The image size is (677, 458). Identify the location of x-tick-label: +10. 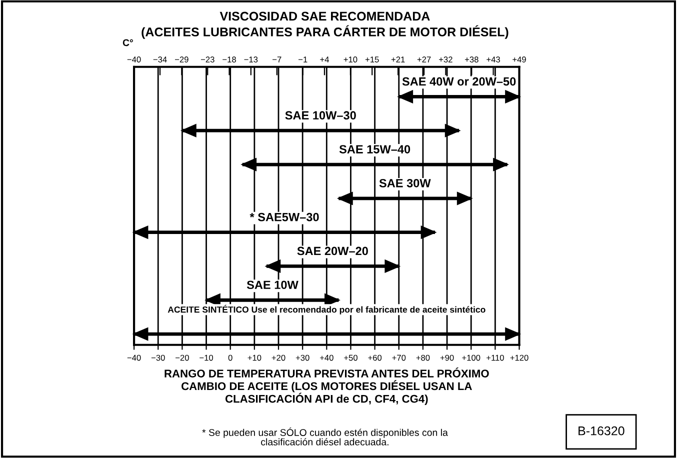
(255, 357).